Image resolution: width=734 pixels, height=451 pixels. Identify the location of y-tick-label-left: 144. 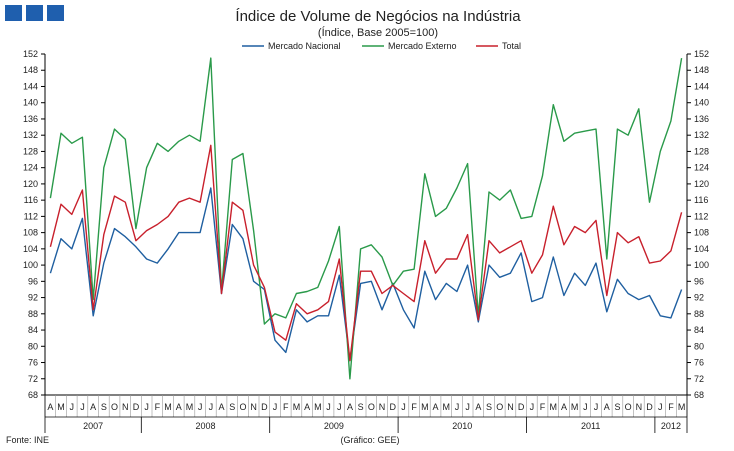
(30, 86).